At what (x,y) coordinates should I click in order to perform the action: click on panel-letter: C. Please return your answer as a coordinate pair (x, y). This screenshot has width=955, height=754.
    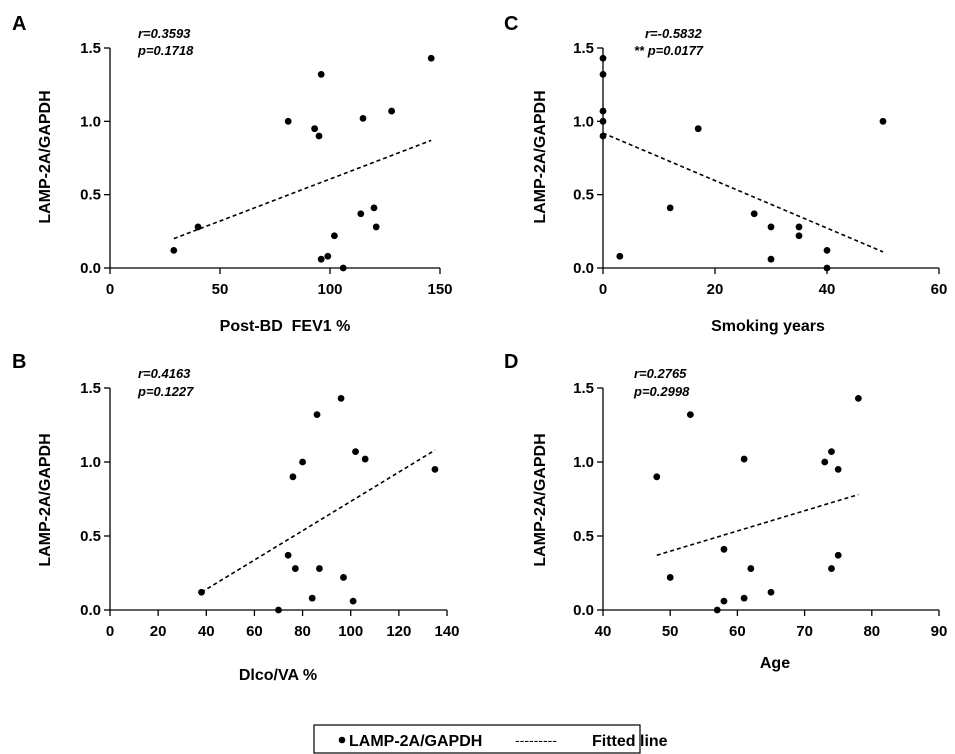
    Looking at the image, I should click on (511, 24).